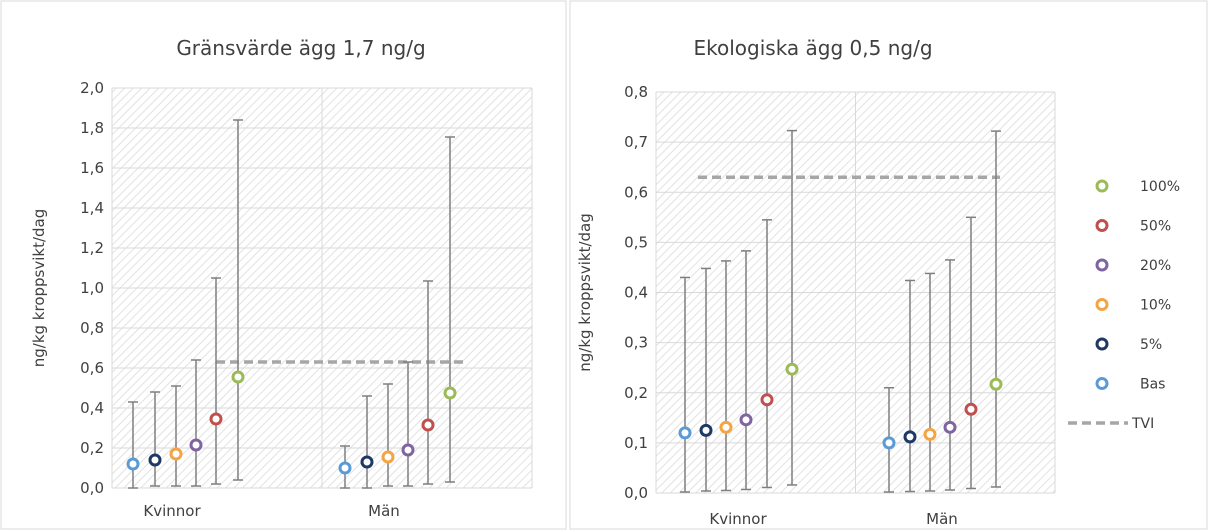 The width and height of the screenshot is (1208, 530). Describe the element at coordinates (92, 248) in the screenshot. I see `y-tick-label: 1,2` at that location.